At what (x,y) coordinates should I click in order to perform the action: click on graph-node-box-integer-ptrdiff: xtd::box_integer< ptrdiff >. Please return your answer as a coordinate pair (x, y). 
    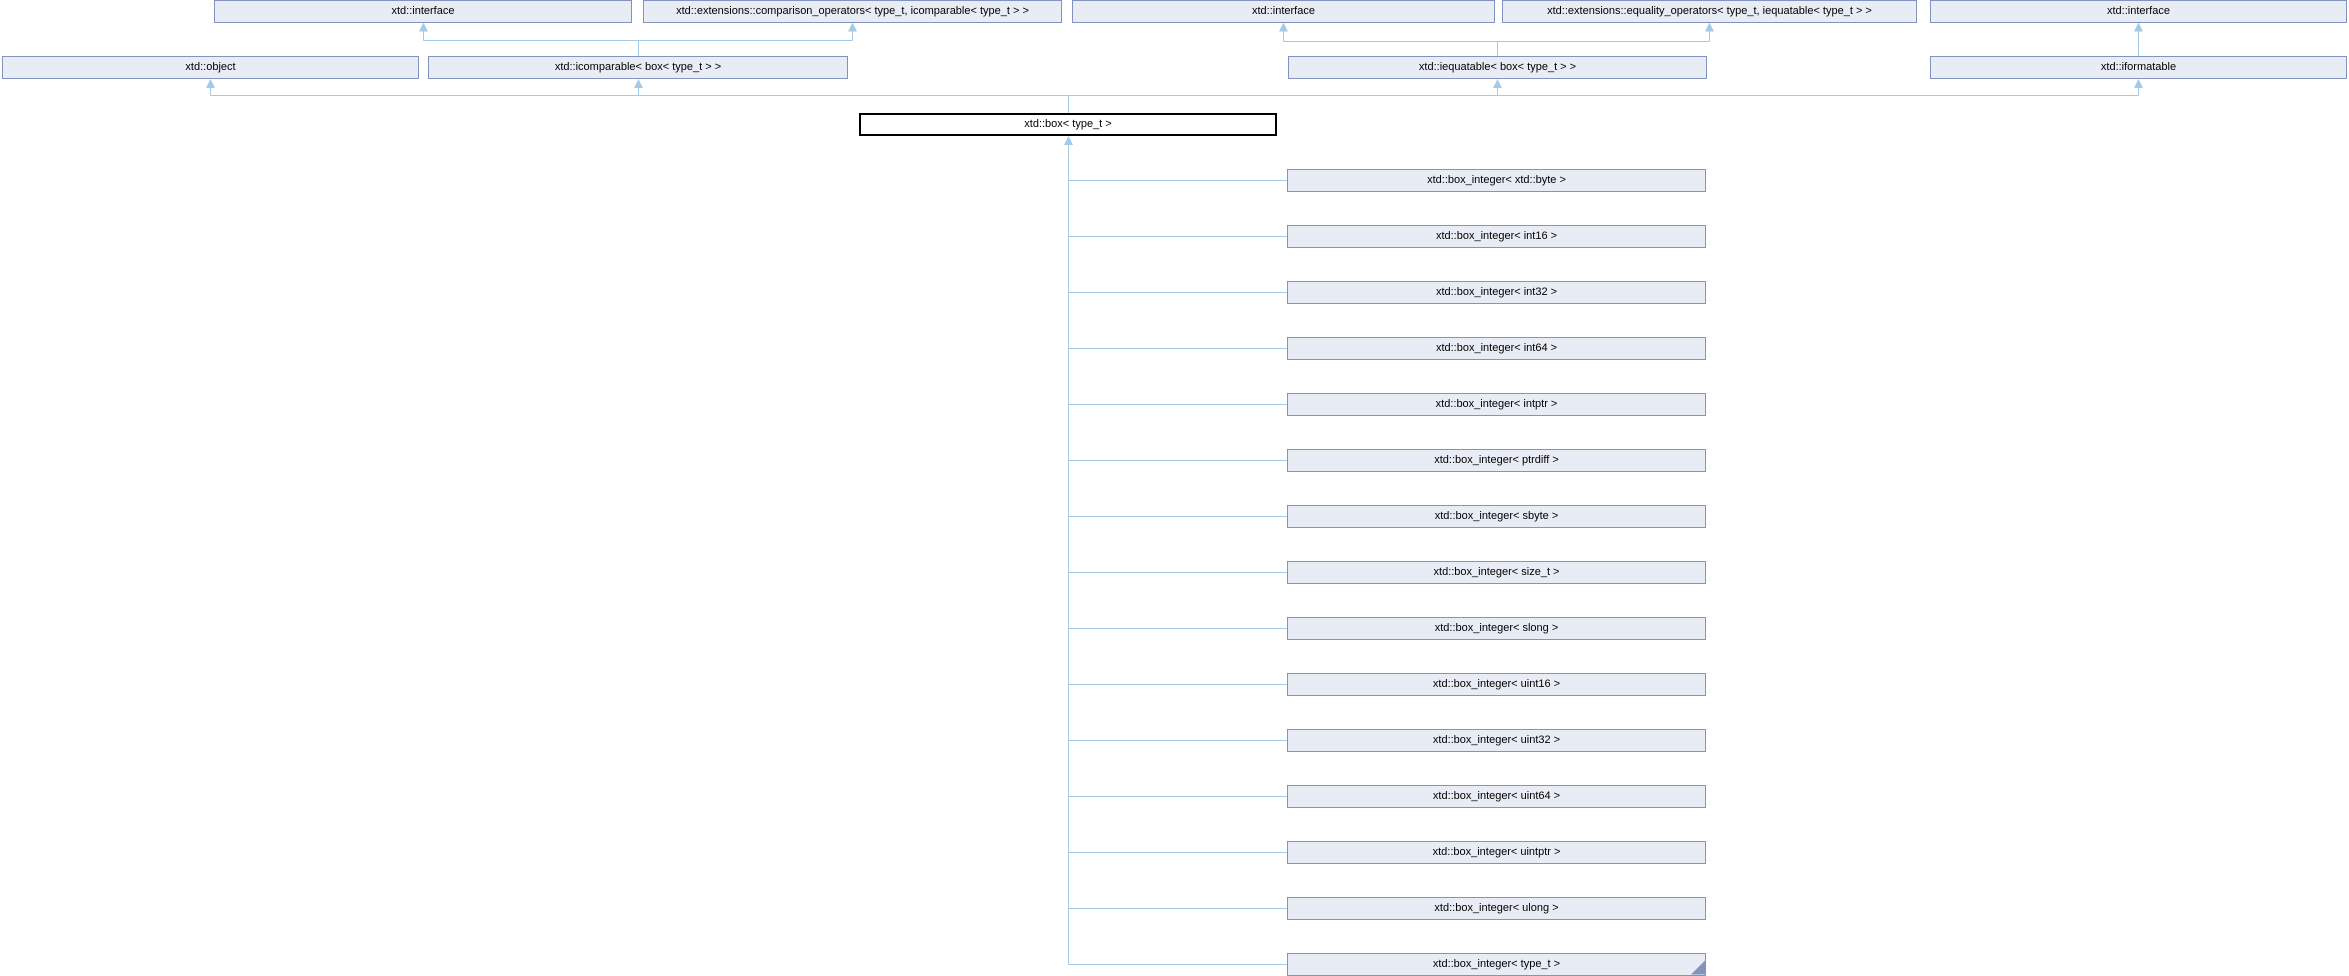
    Looking at the image, I should click on (1496, 460).